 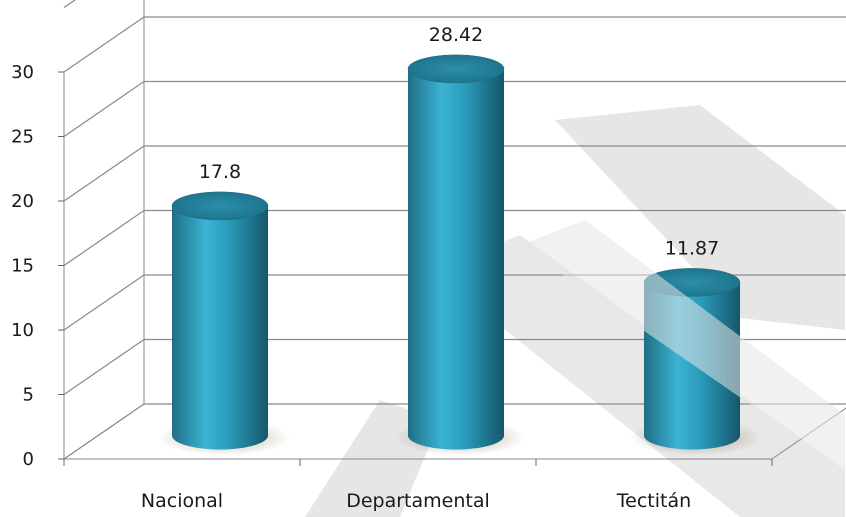 What do you see at coordinates (22, 72) in the screenshot?
I see `y-tick-label: 30` at bounding box center [22, 72].